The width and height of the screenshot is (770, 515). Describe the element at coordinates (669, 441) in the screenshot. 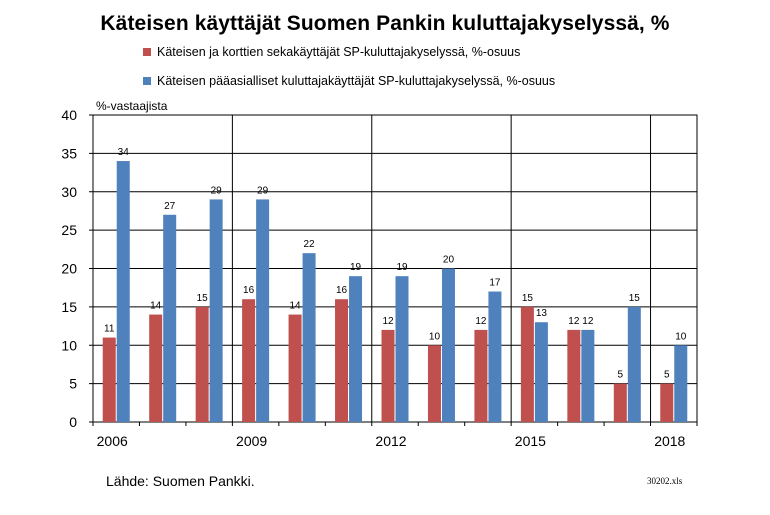

I see `x-tick-label: 2018` at that location.